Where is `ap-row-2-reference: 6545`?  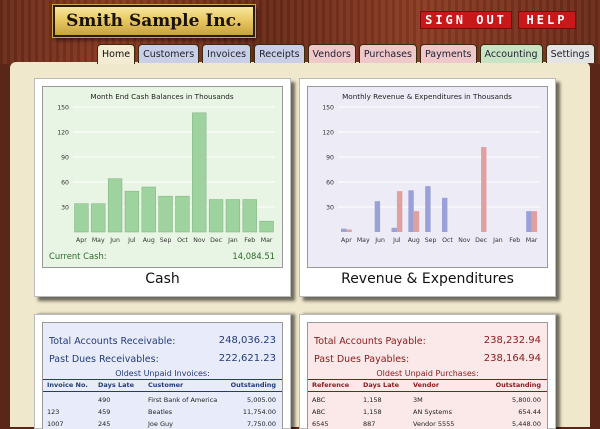
ap-row-2-reference: 6545 is located at coordinates (320, 424).